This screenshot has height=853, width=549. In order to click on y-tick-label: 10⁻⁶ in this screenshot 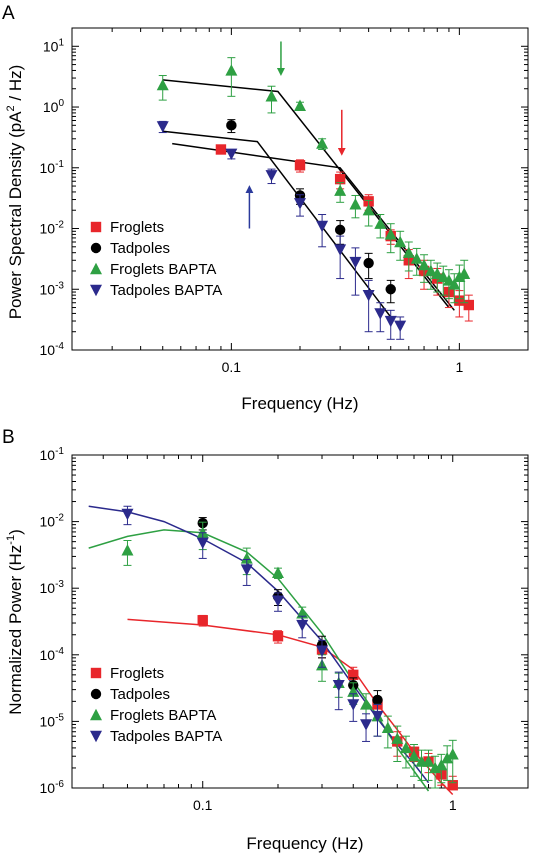, I will do `click(52, 787)`.